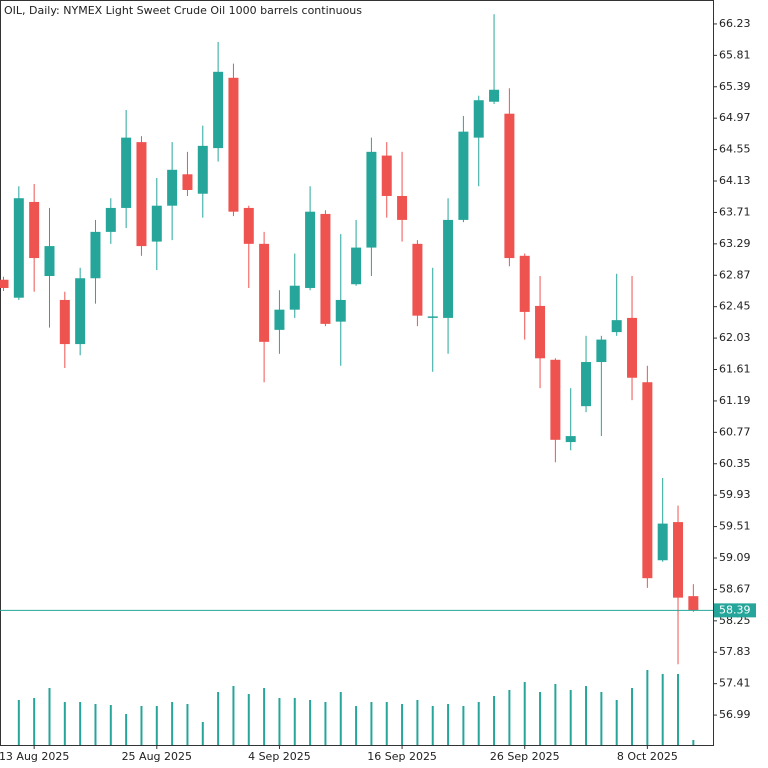 This screenshot has height=768, width=768. What do you see at coordinates (735, 337) in the screenshot?
I see `y-tick-label: 62.03` at bounding box center [735, 337].